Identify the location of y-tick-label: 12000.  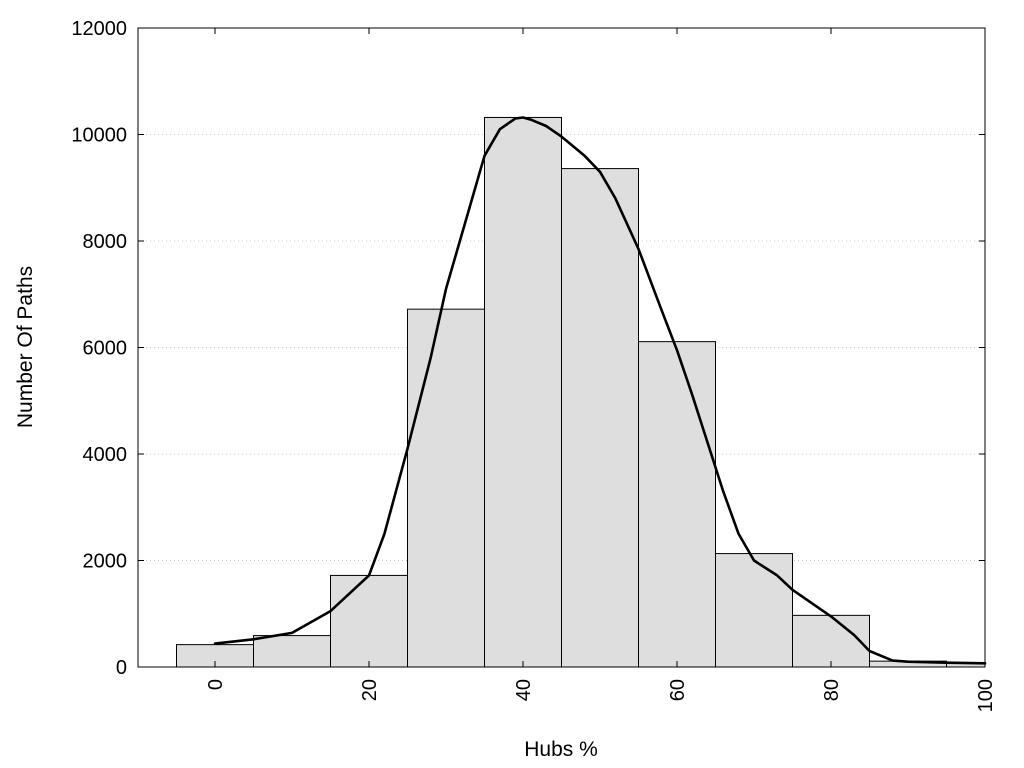
(99, 29).